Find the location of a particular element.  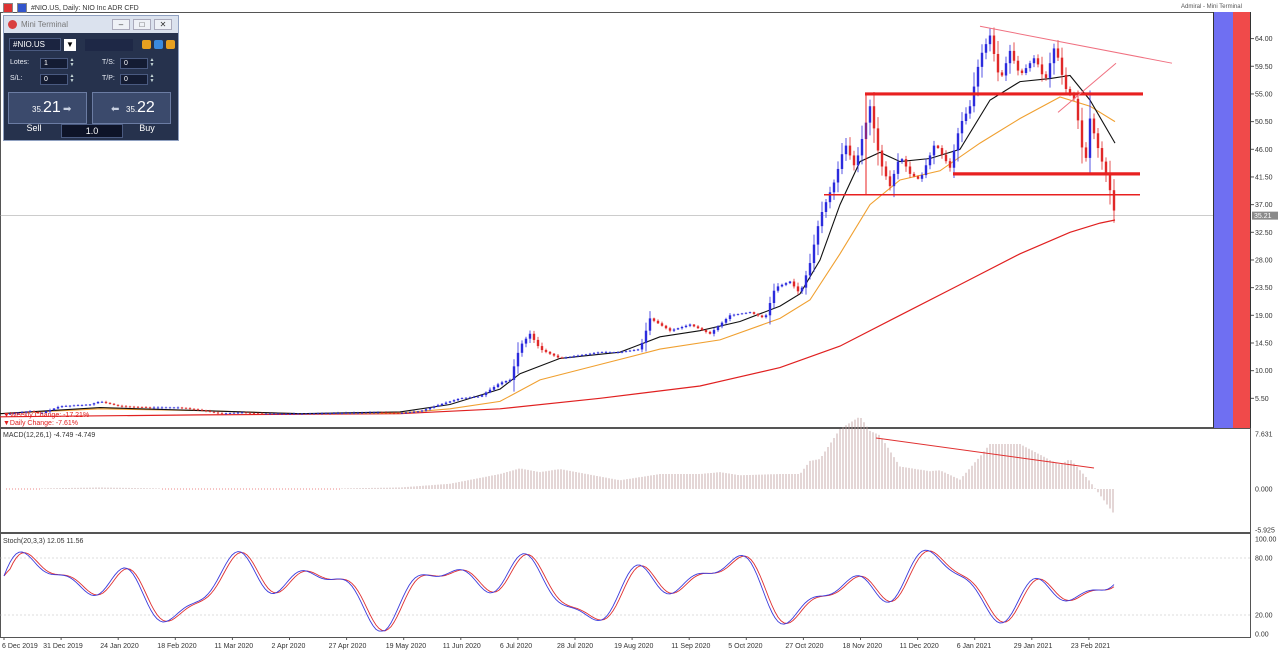

ts-stepper-icon: ▲ ▼ is located at coordinates (152, 62).